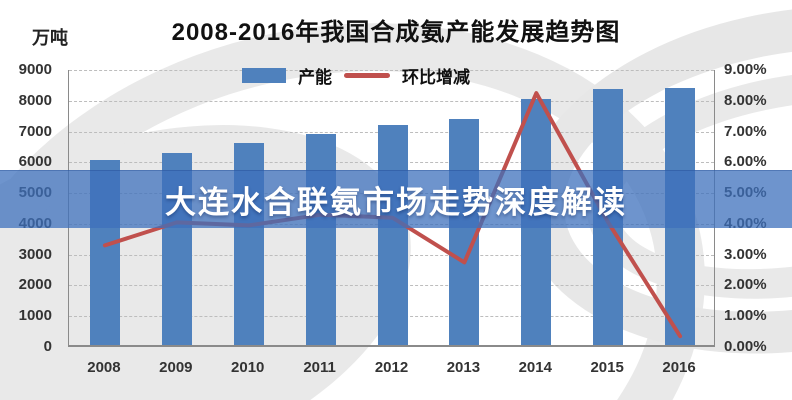 The image size is (792, 400). I want to click on x-axis-tick-2008: 2008, so click(104, 367).